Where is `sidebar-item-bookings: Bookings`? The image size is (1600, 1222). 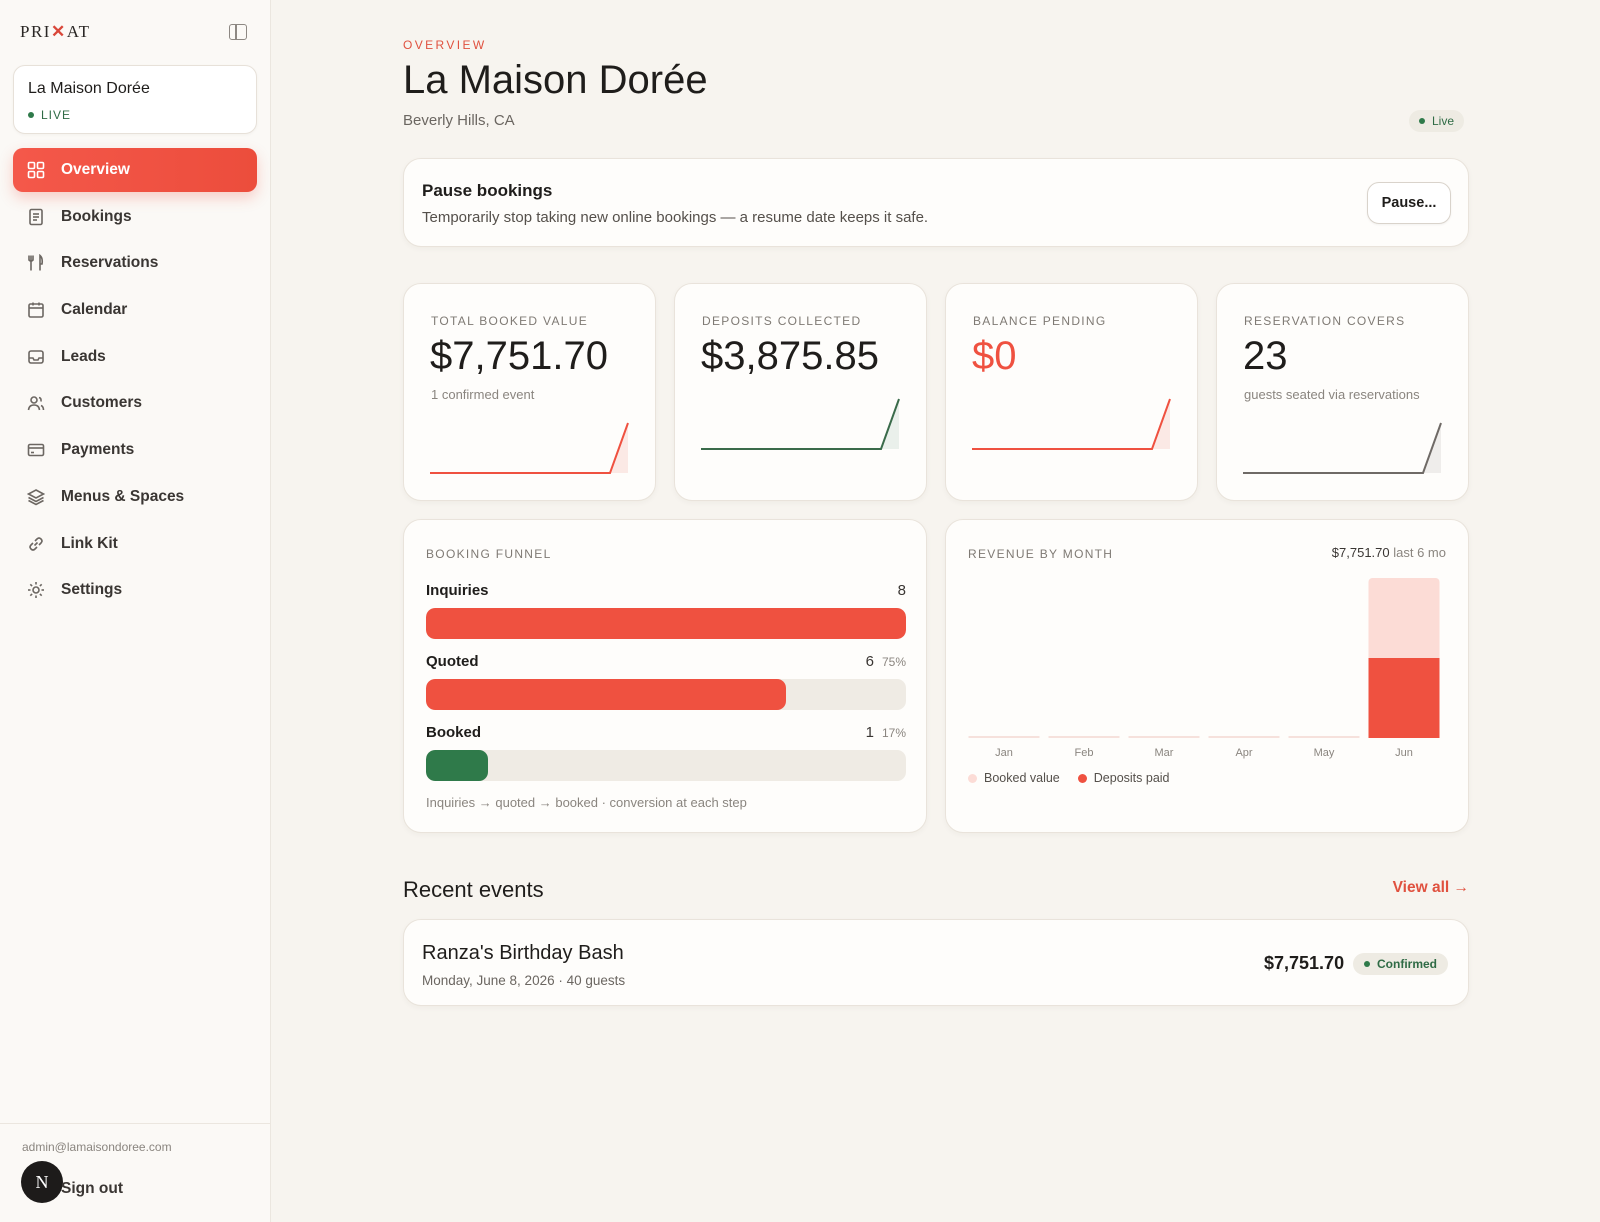
sidebar-item-bookings: Bookings is located at coordinates (135, 217).